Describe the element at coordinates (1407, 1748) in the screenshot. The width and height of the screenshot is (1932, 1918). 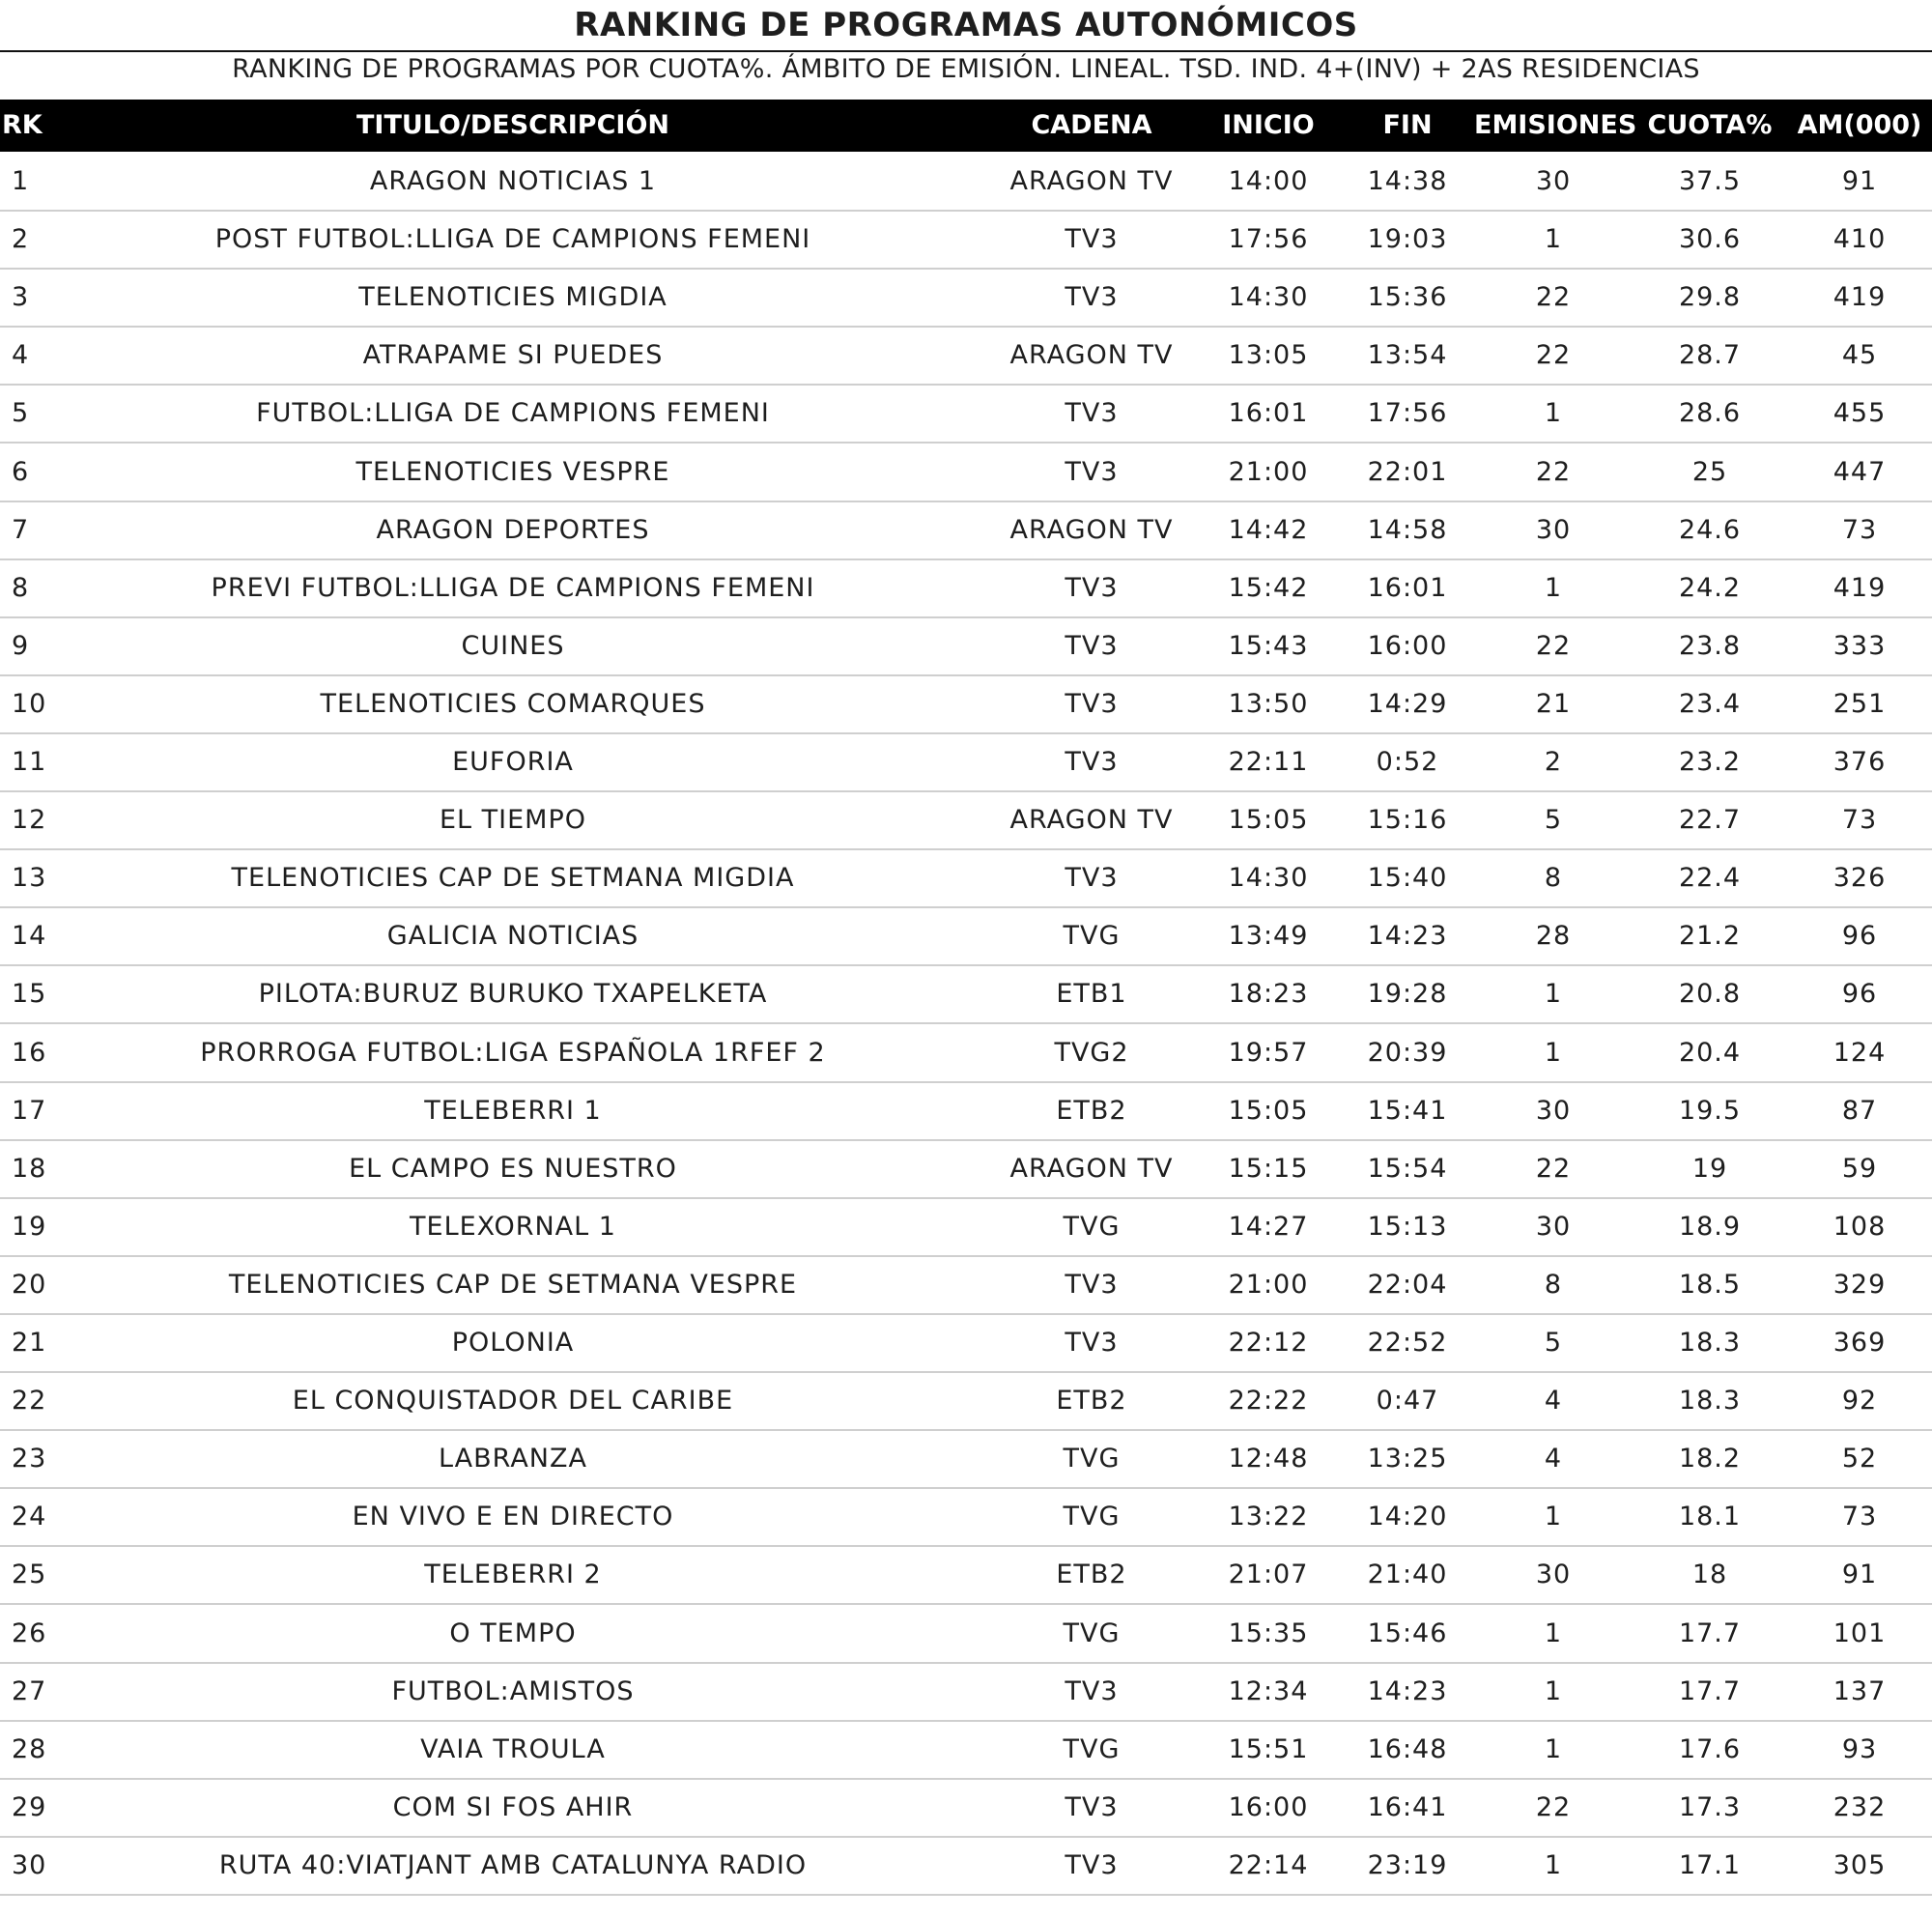
I see `end-cell: 16:48` at that location.